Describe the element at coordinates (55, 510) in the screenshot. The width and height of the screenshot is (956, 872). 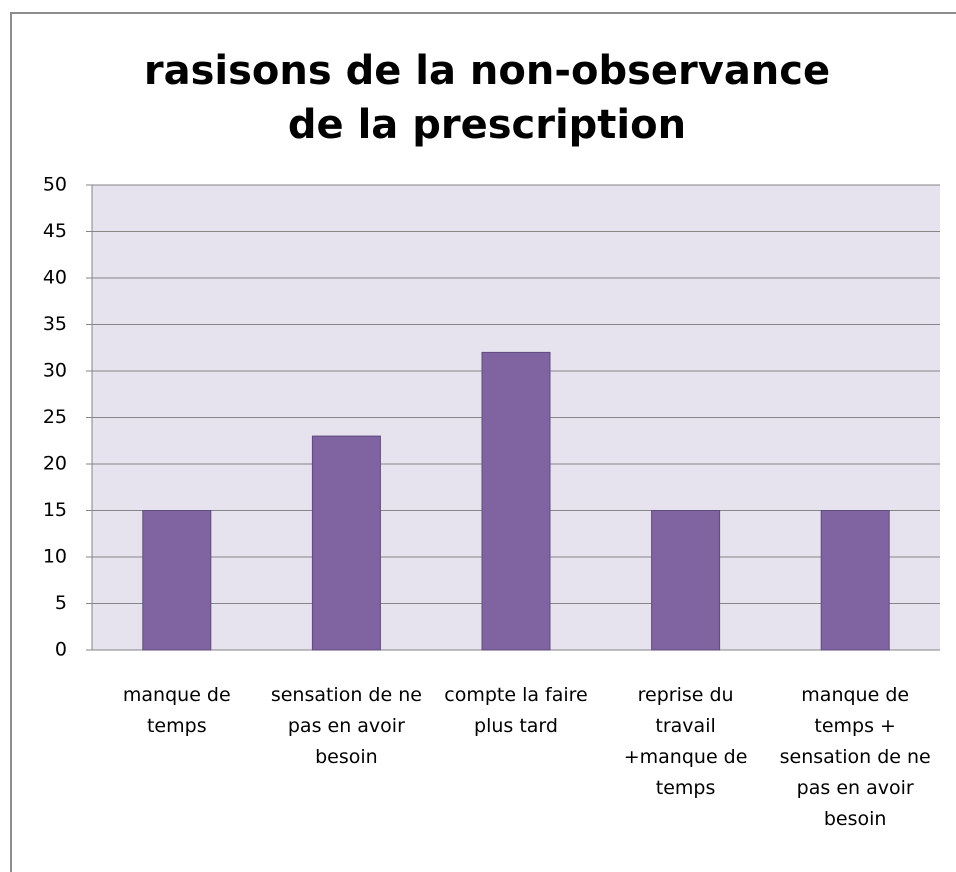
I see `y-tick-label: 15` at that location.